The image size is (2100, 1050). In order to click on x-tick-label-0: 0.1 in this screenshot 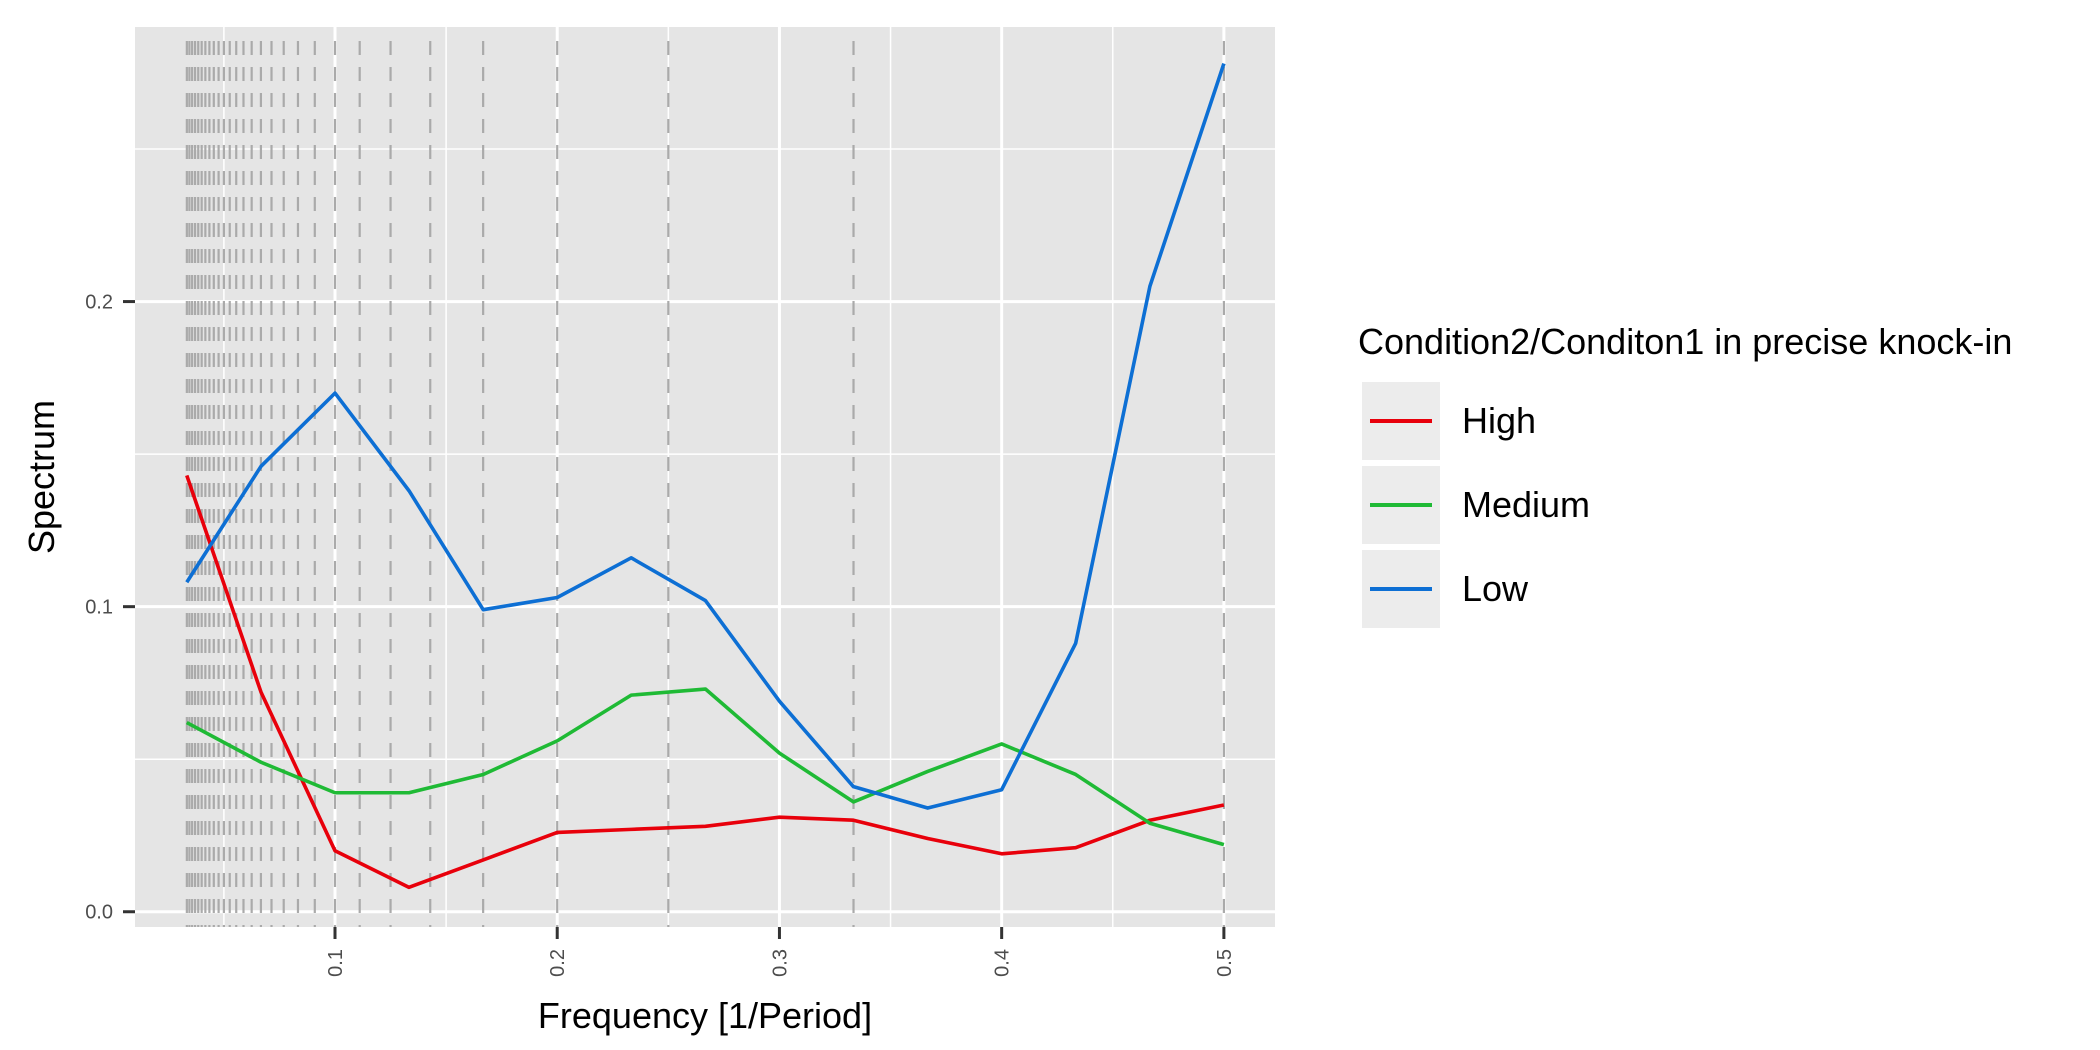, I will do `click(336, 963)`.